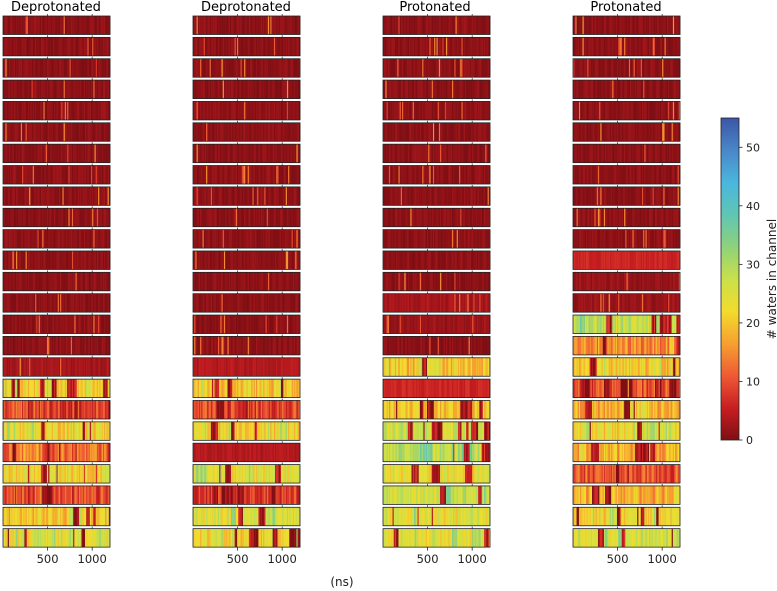  I want to click on row-frame, so click(56, 89).